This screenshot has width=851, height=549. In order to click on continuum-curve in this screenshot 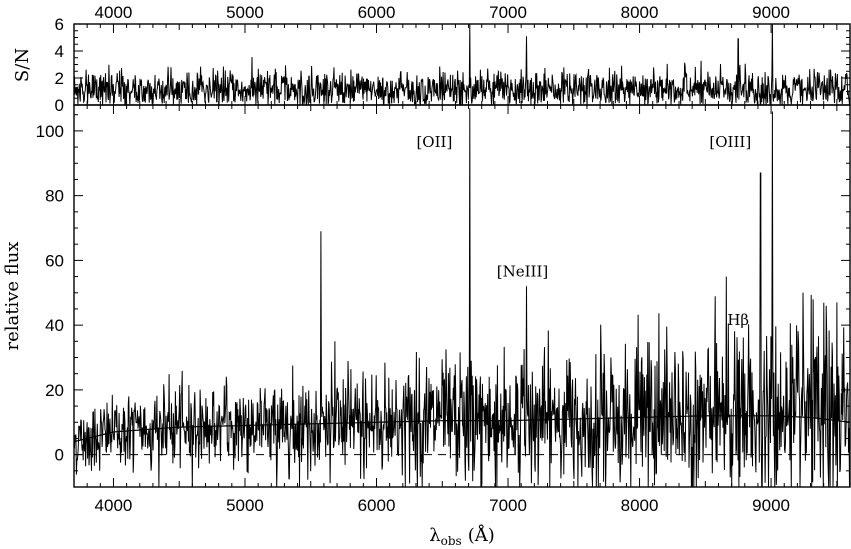, I will do `click(462, 429)`.